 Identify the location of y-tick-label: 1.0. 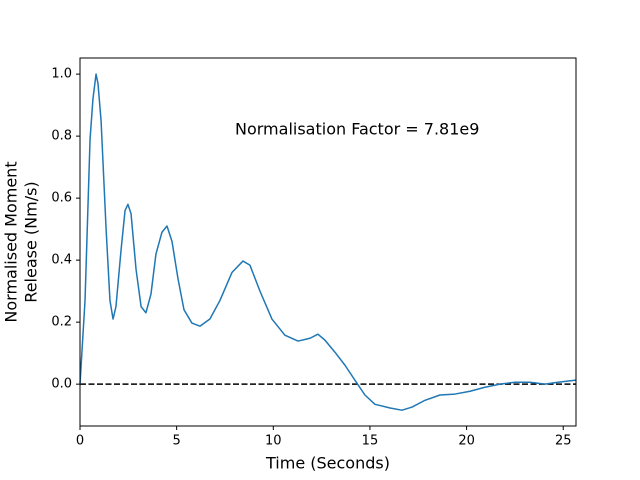
(61, 74).